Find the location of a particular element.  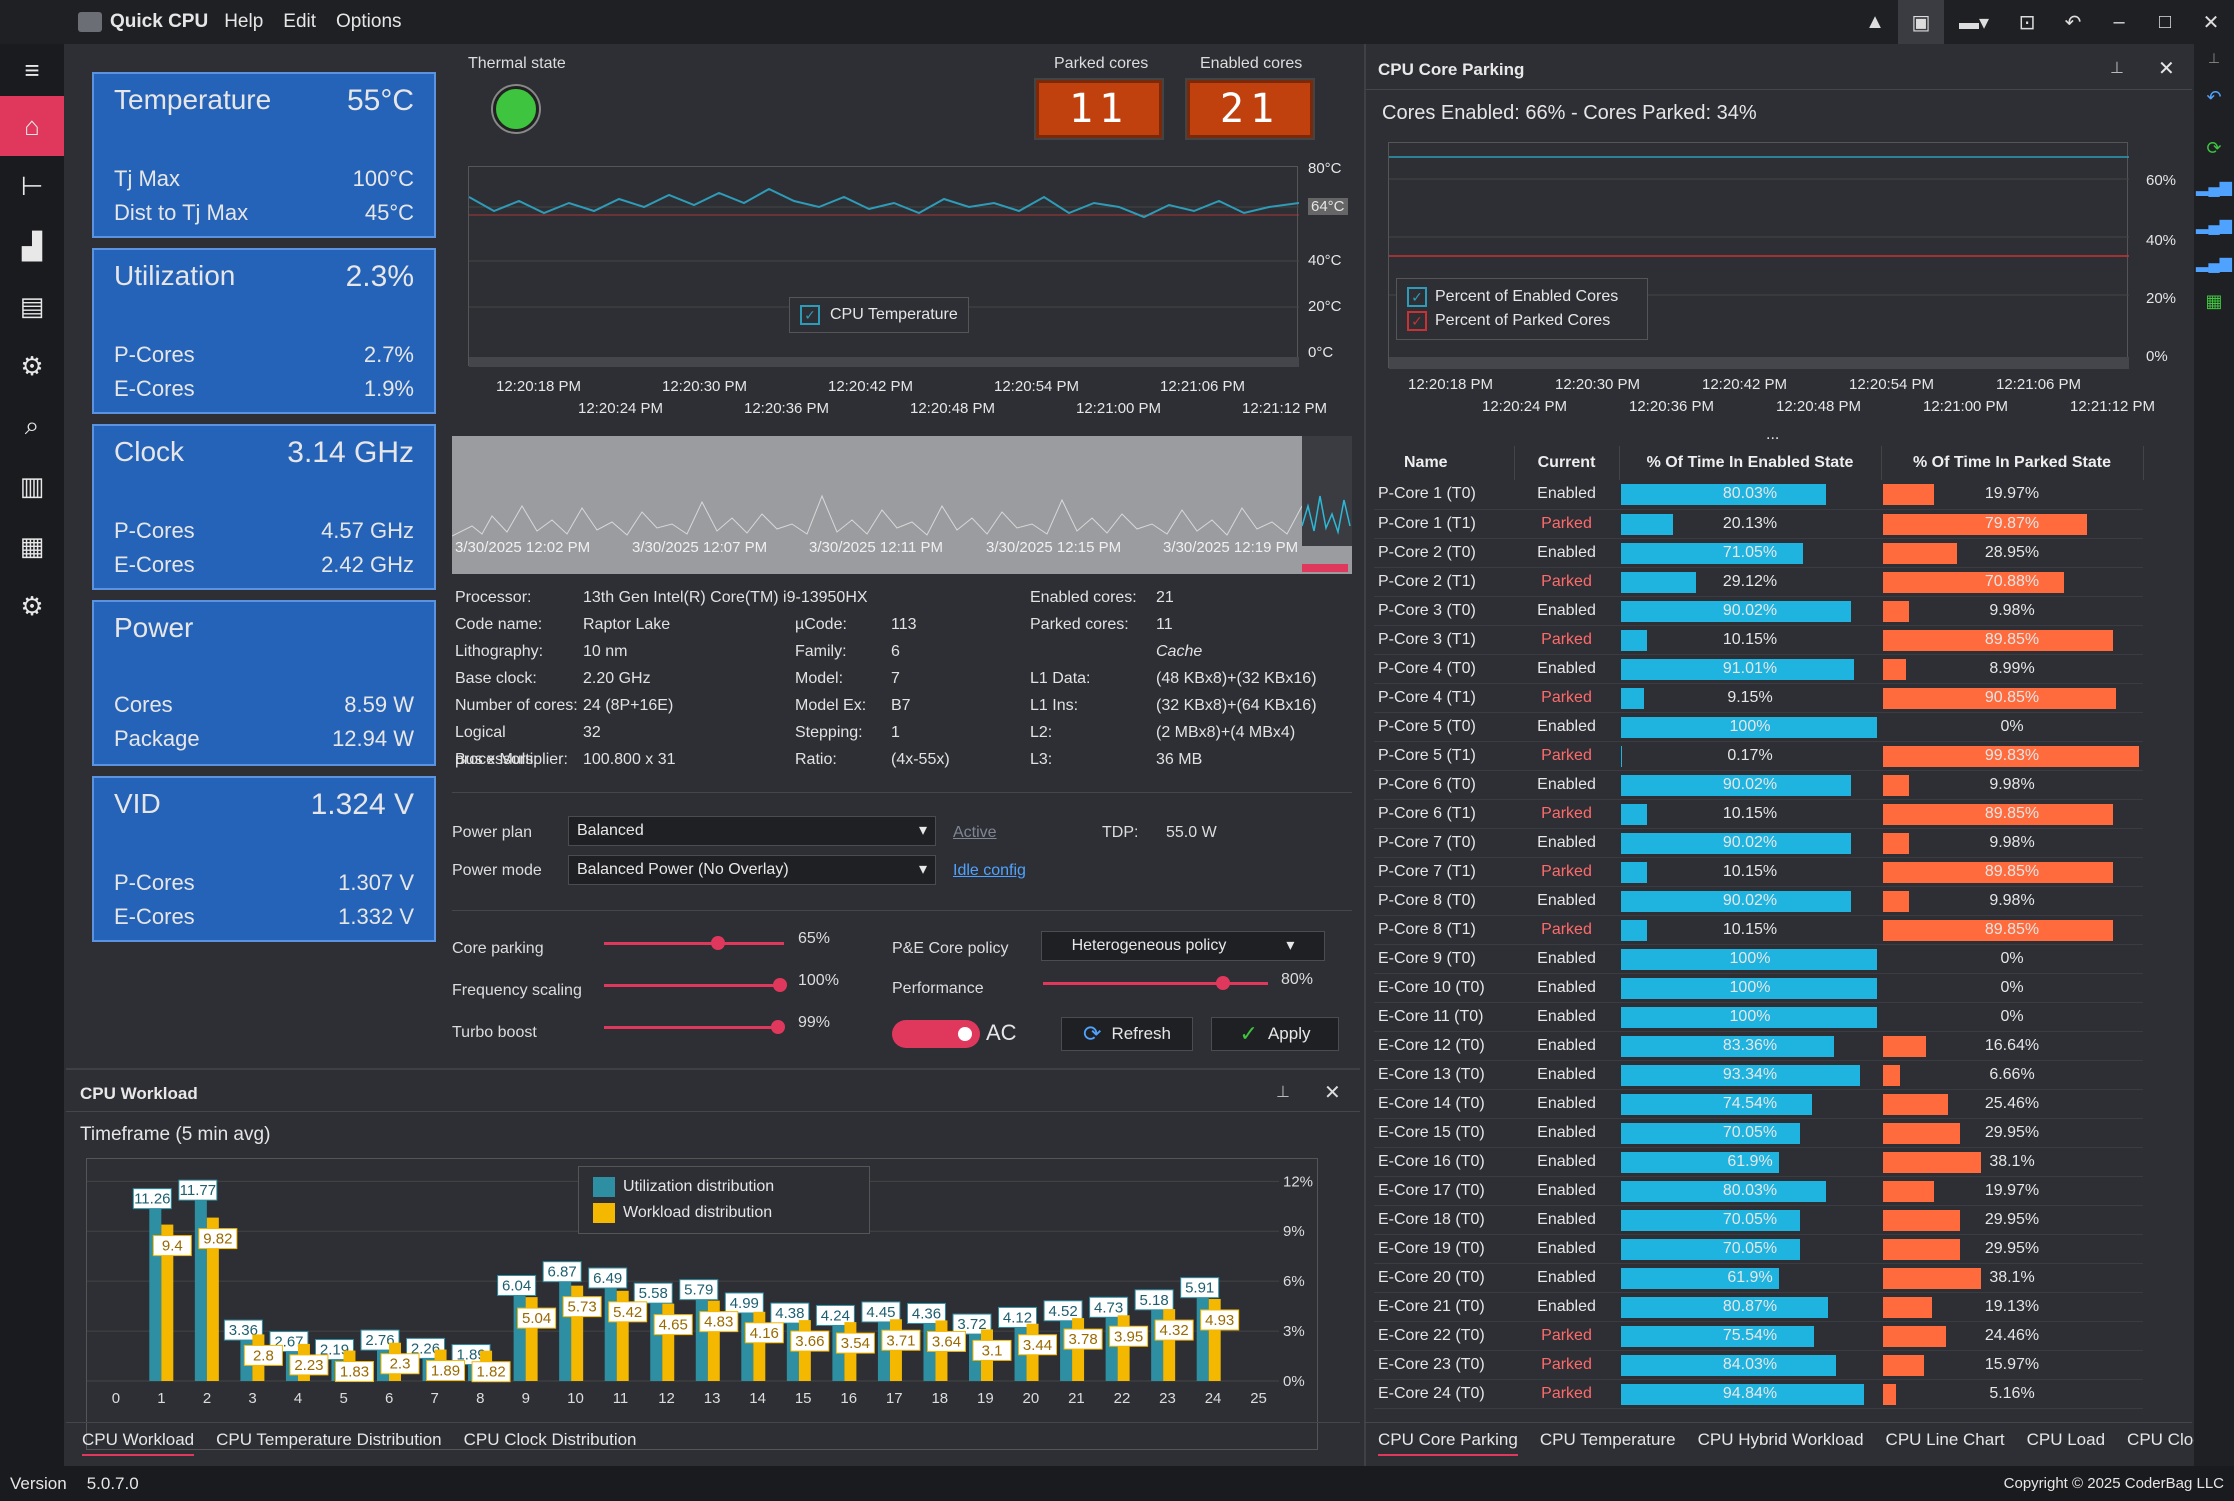

table-row: E-Core 17 (T0) Enabled 80.03% 19.97% is located at coordinates (1758, 1191).